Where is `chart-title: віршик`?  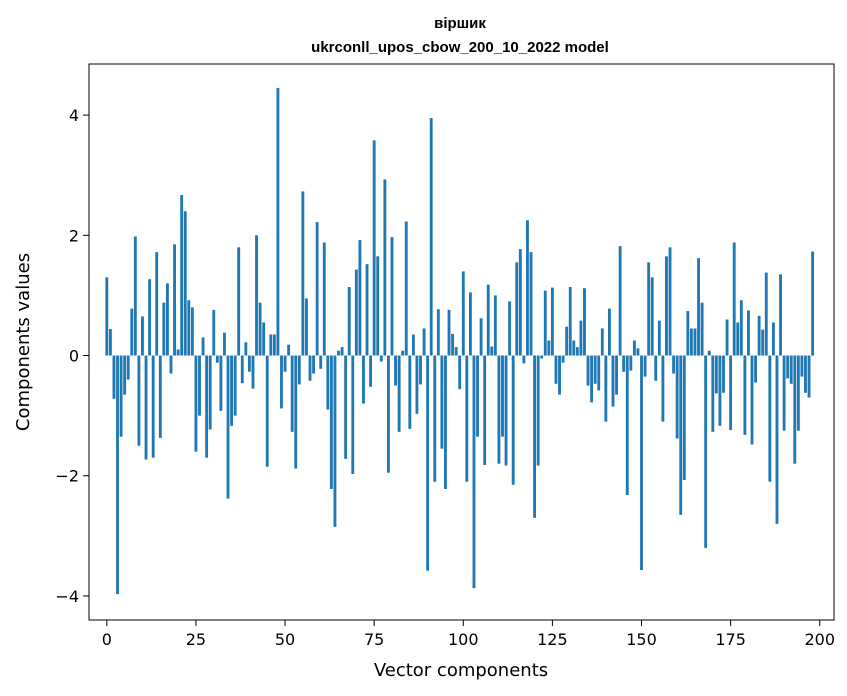
chart-title: віршик is located at coordinates (460, 23).